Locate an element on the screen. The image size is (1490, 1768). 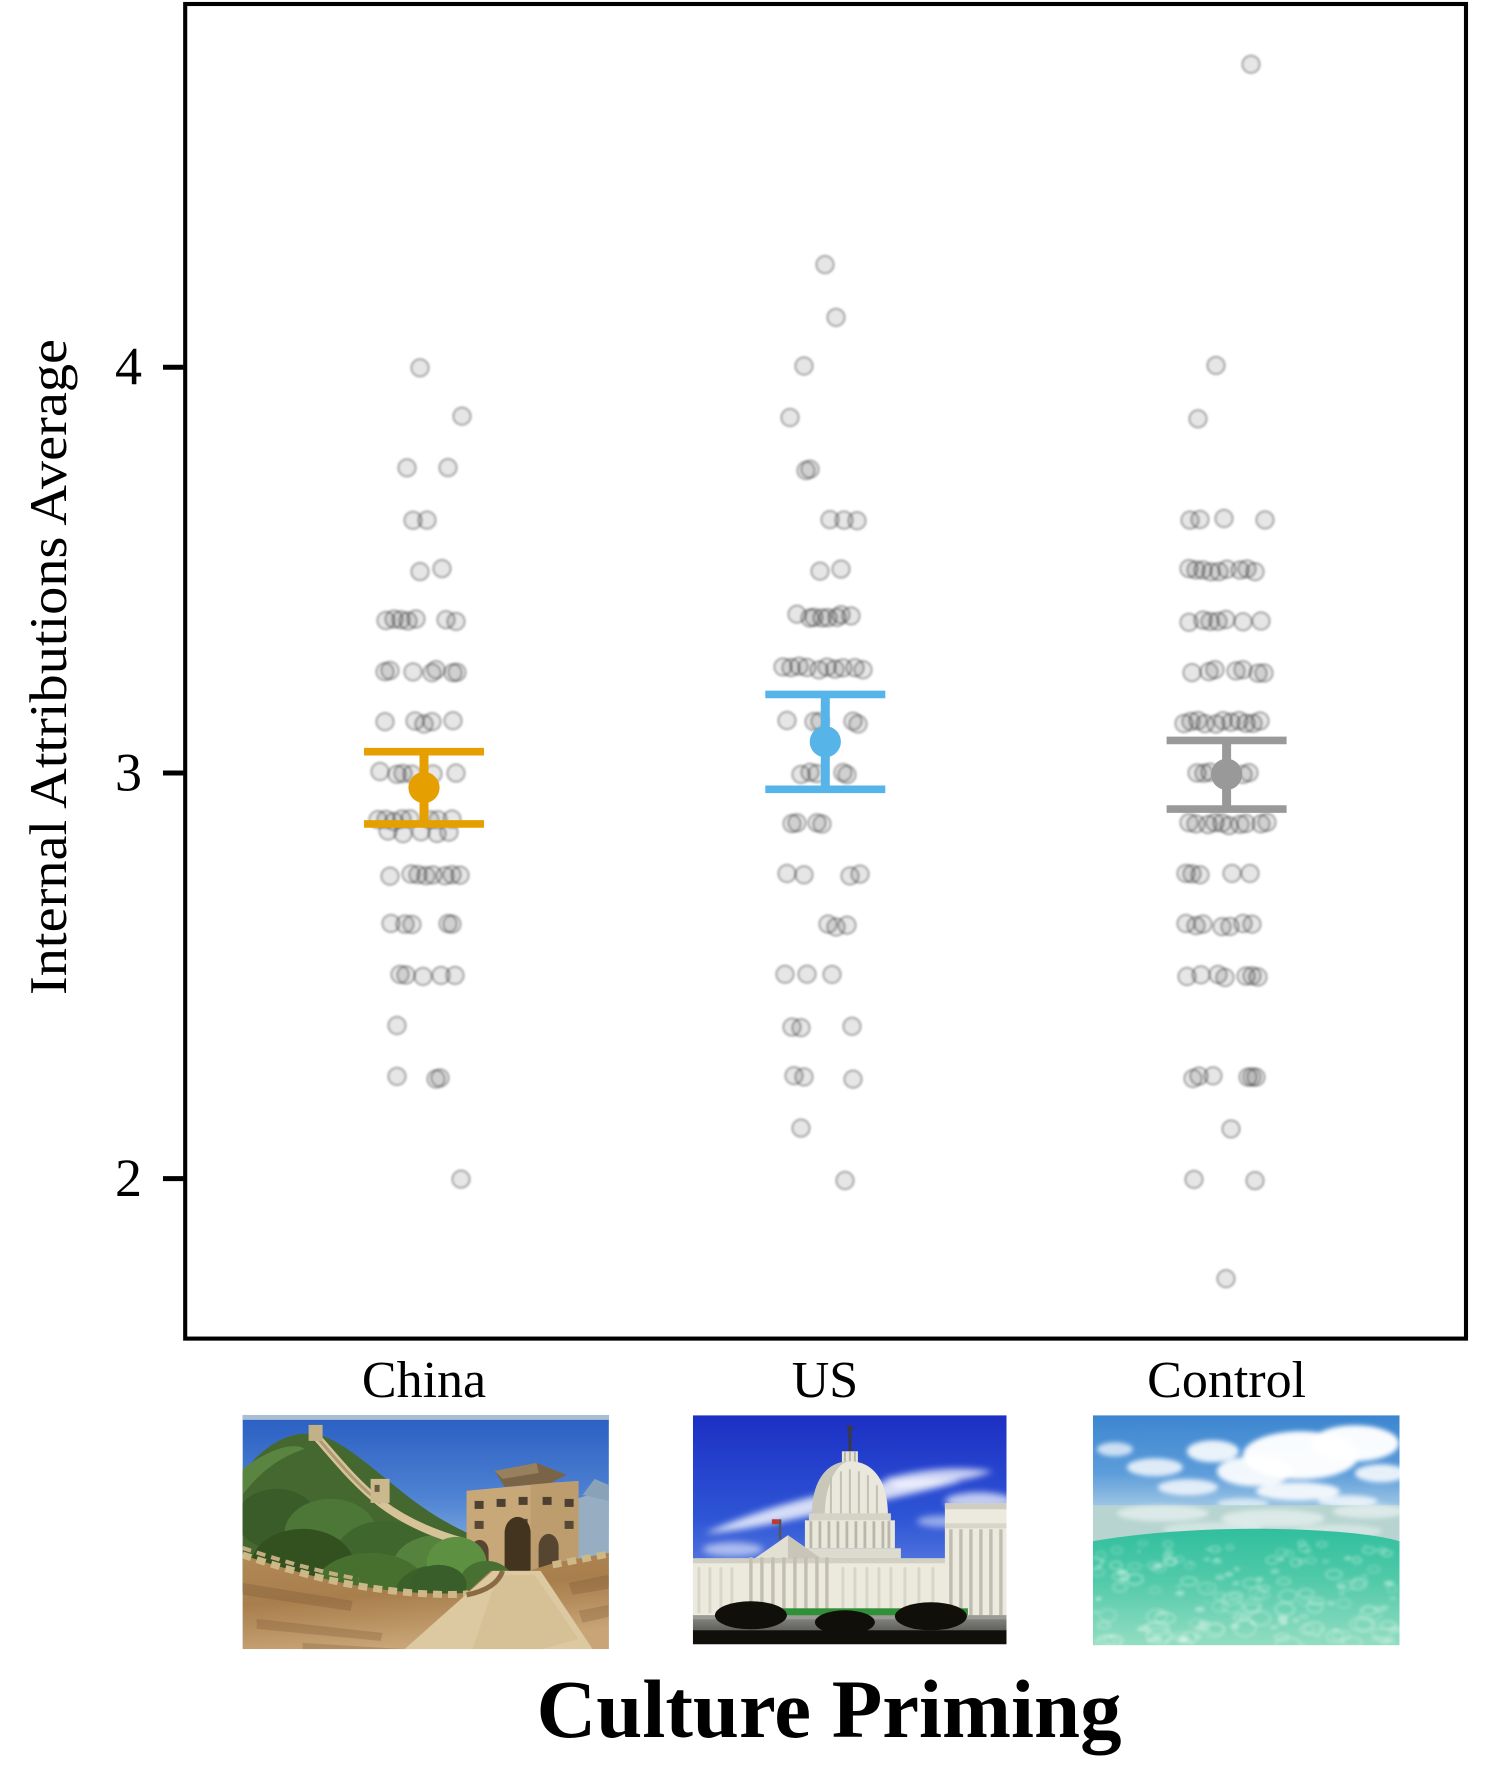
svg-text: 3 is located at coordinates (128, 772).